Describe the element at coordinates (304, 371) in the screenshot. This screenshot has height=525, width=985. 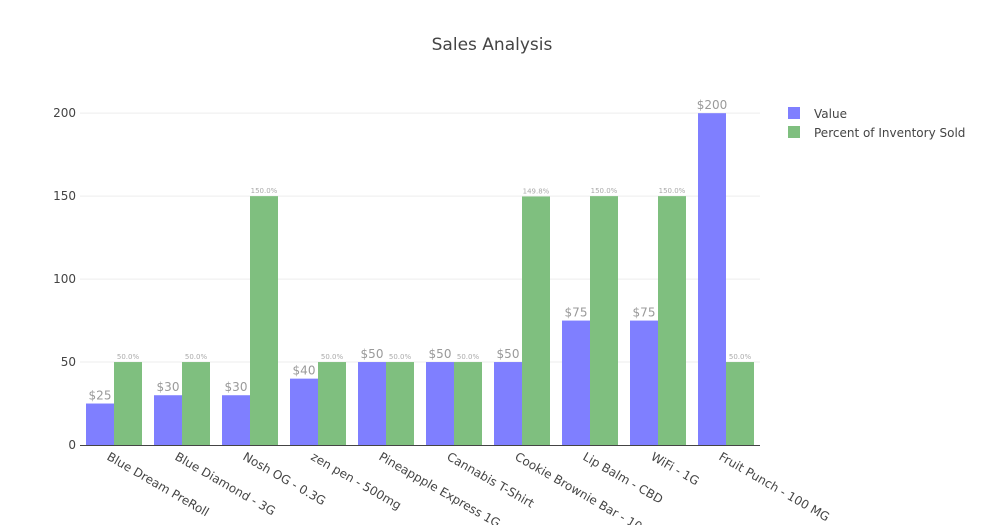
I see `data-label: $40` at that location.